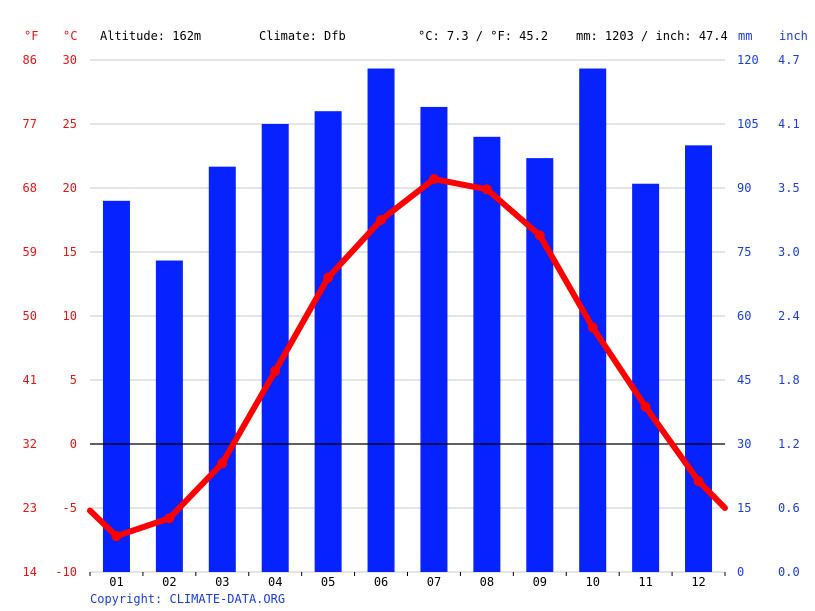 This screenshot has height=611, width=815. Describe the element at coordinates (540, 582) in the screenshot. I see `month-tick-label: 09` at that location.